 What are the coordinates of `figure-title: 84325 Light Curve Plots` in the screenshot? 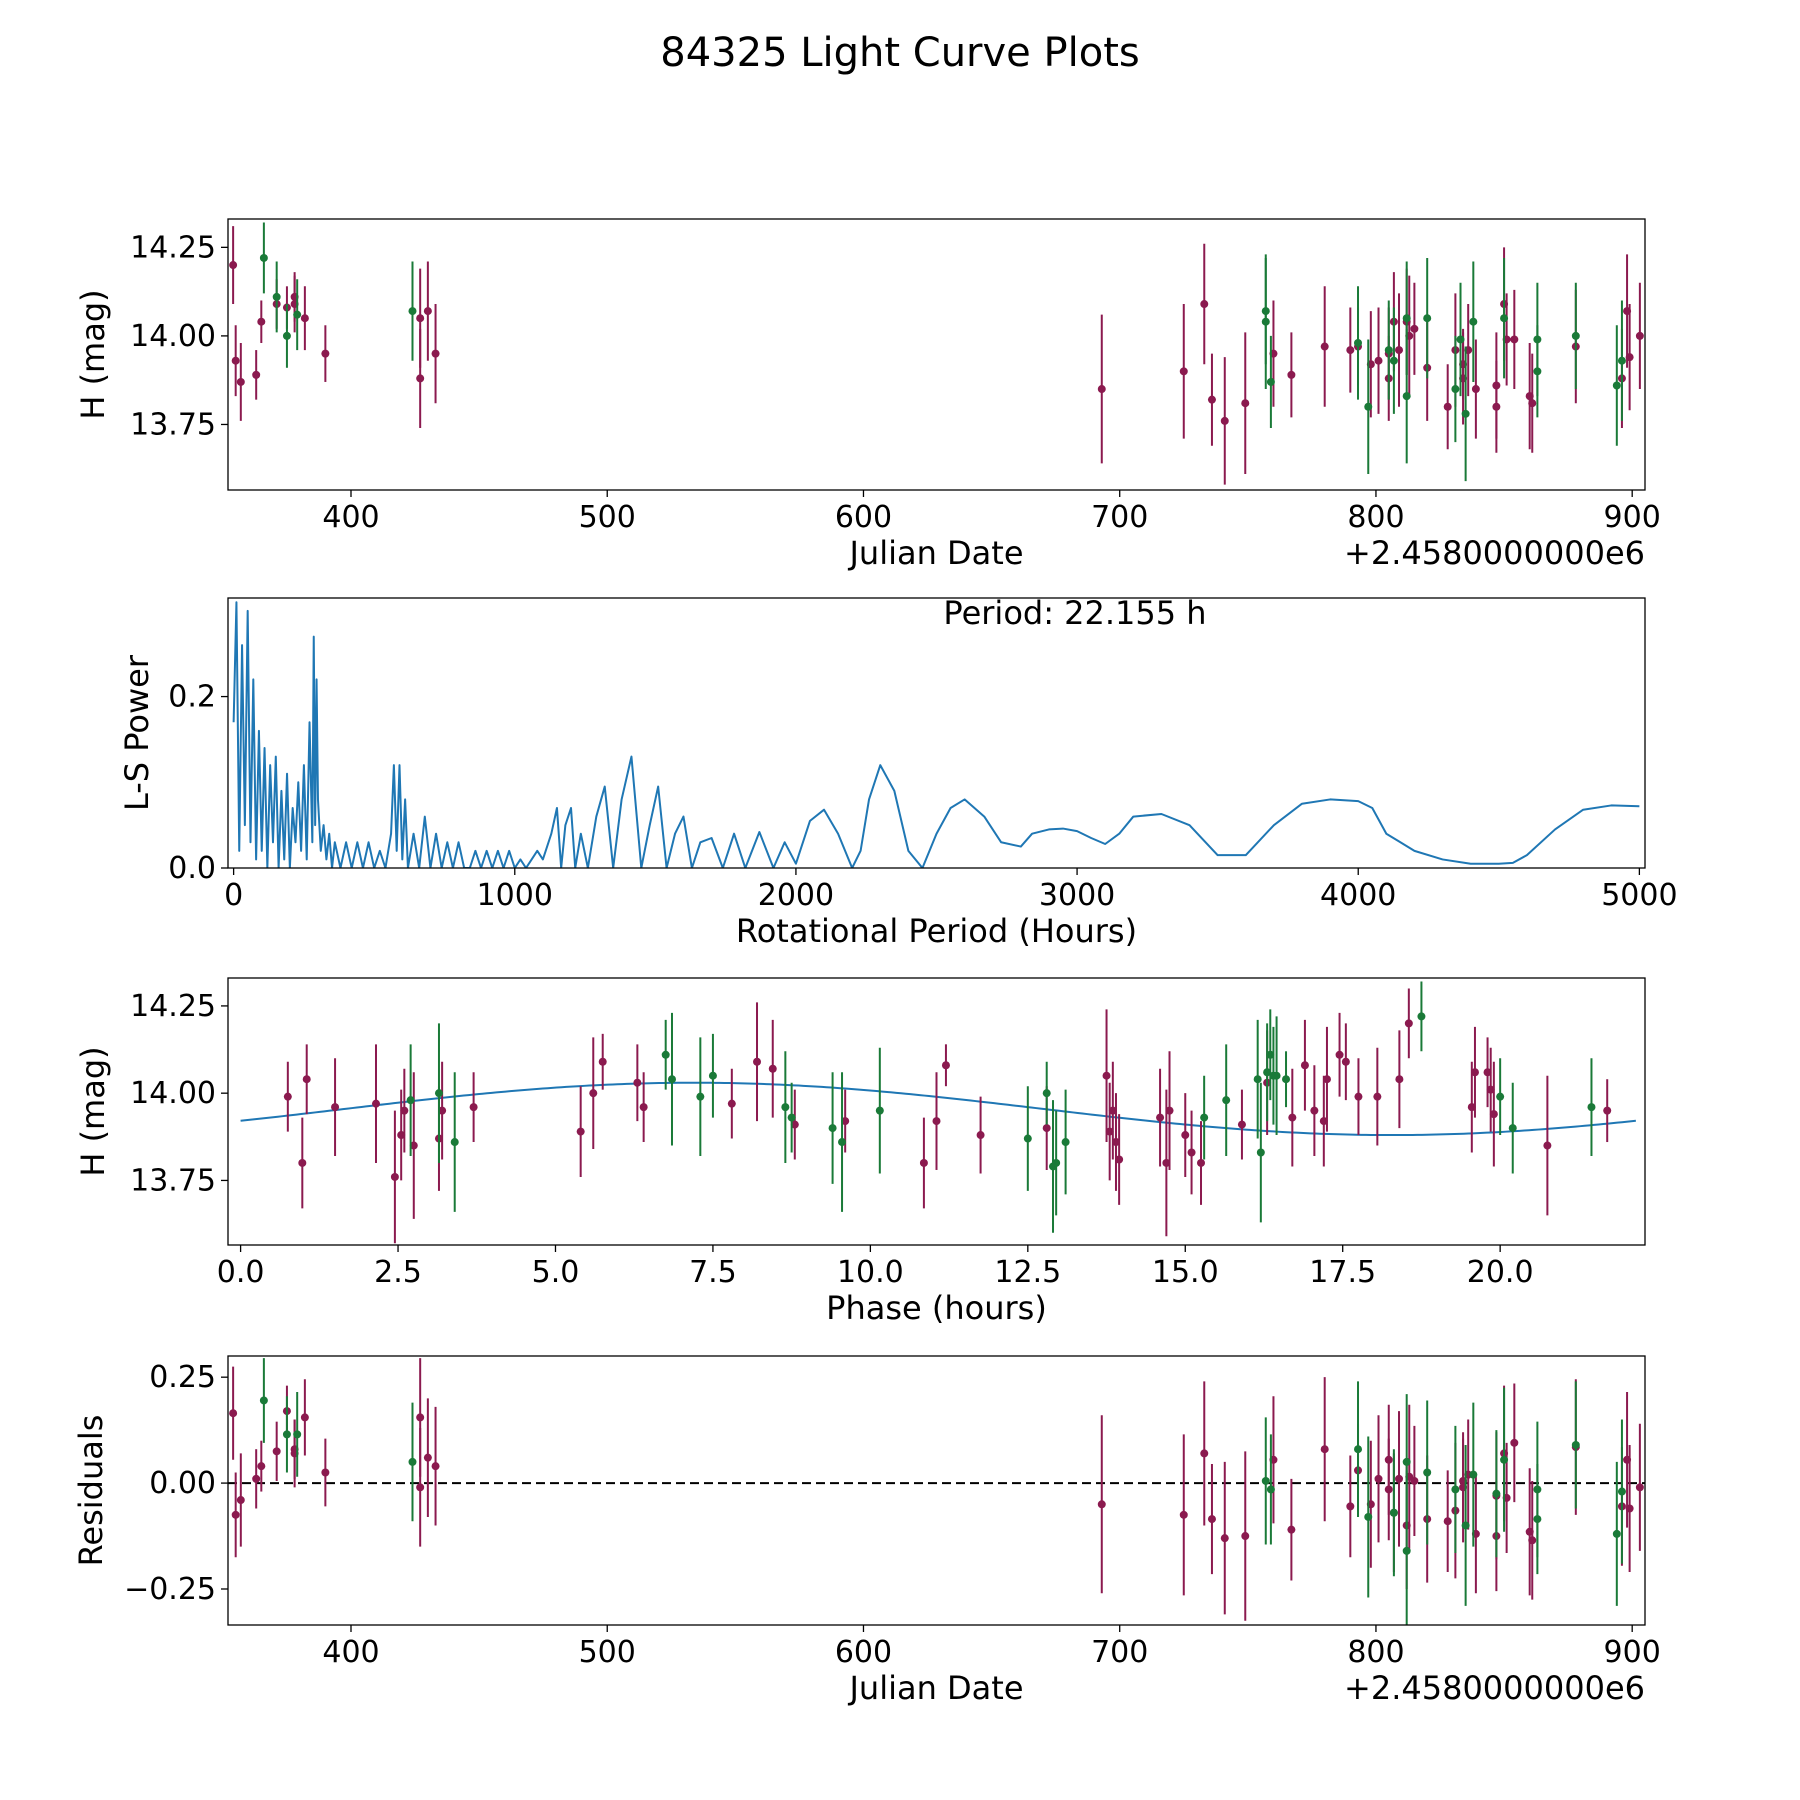 It's located at (900, 53).